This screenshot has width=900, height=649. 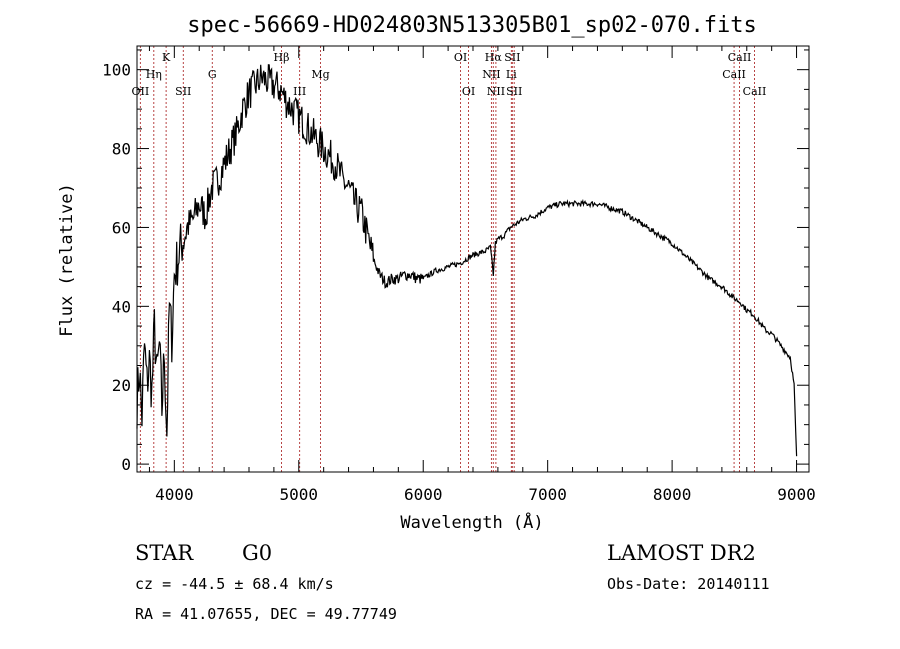 I want to click on x-tick-label: 4000, so click(x=174, y=494).